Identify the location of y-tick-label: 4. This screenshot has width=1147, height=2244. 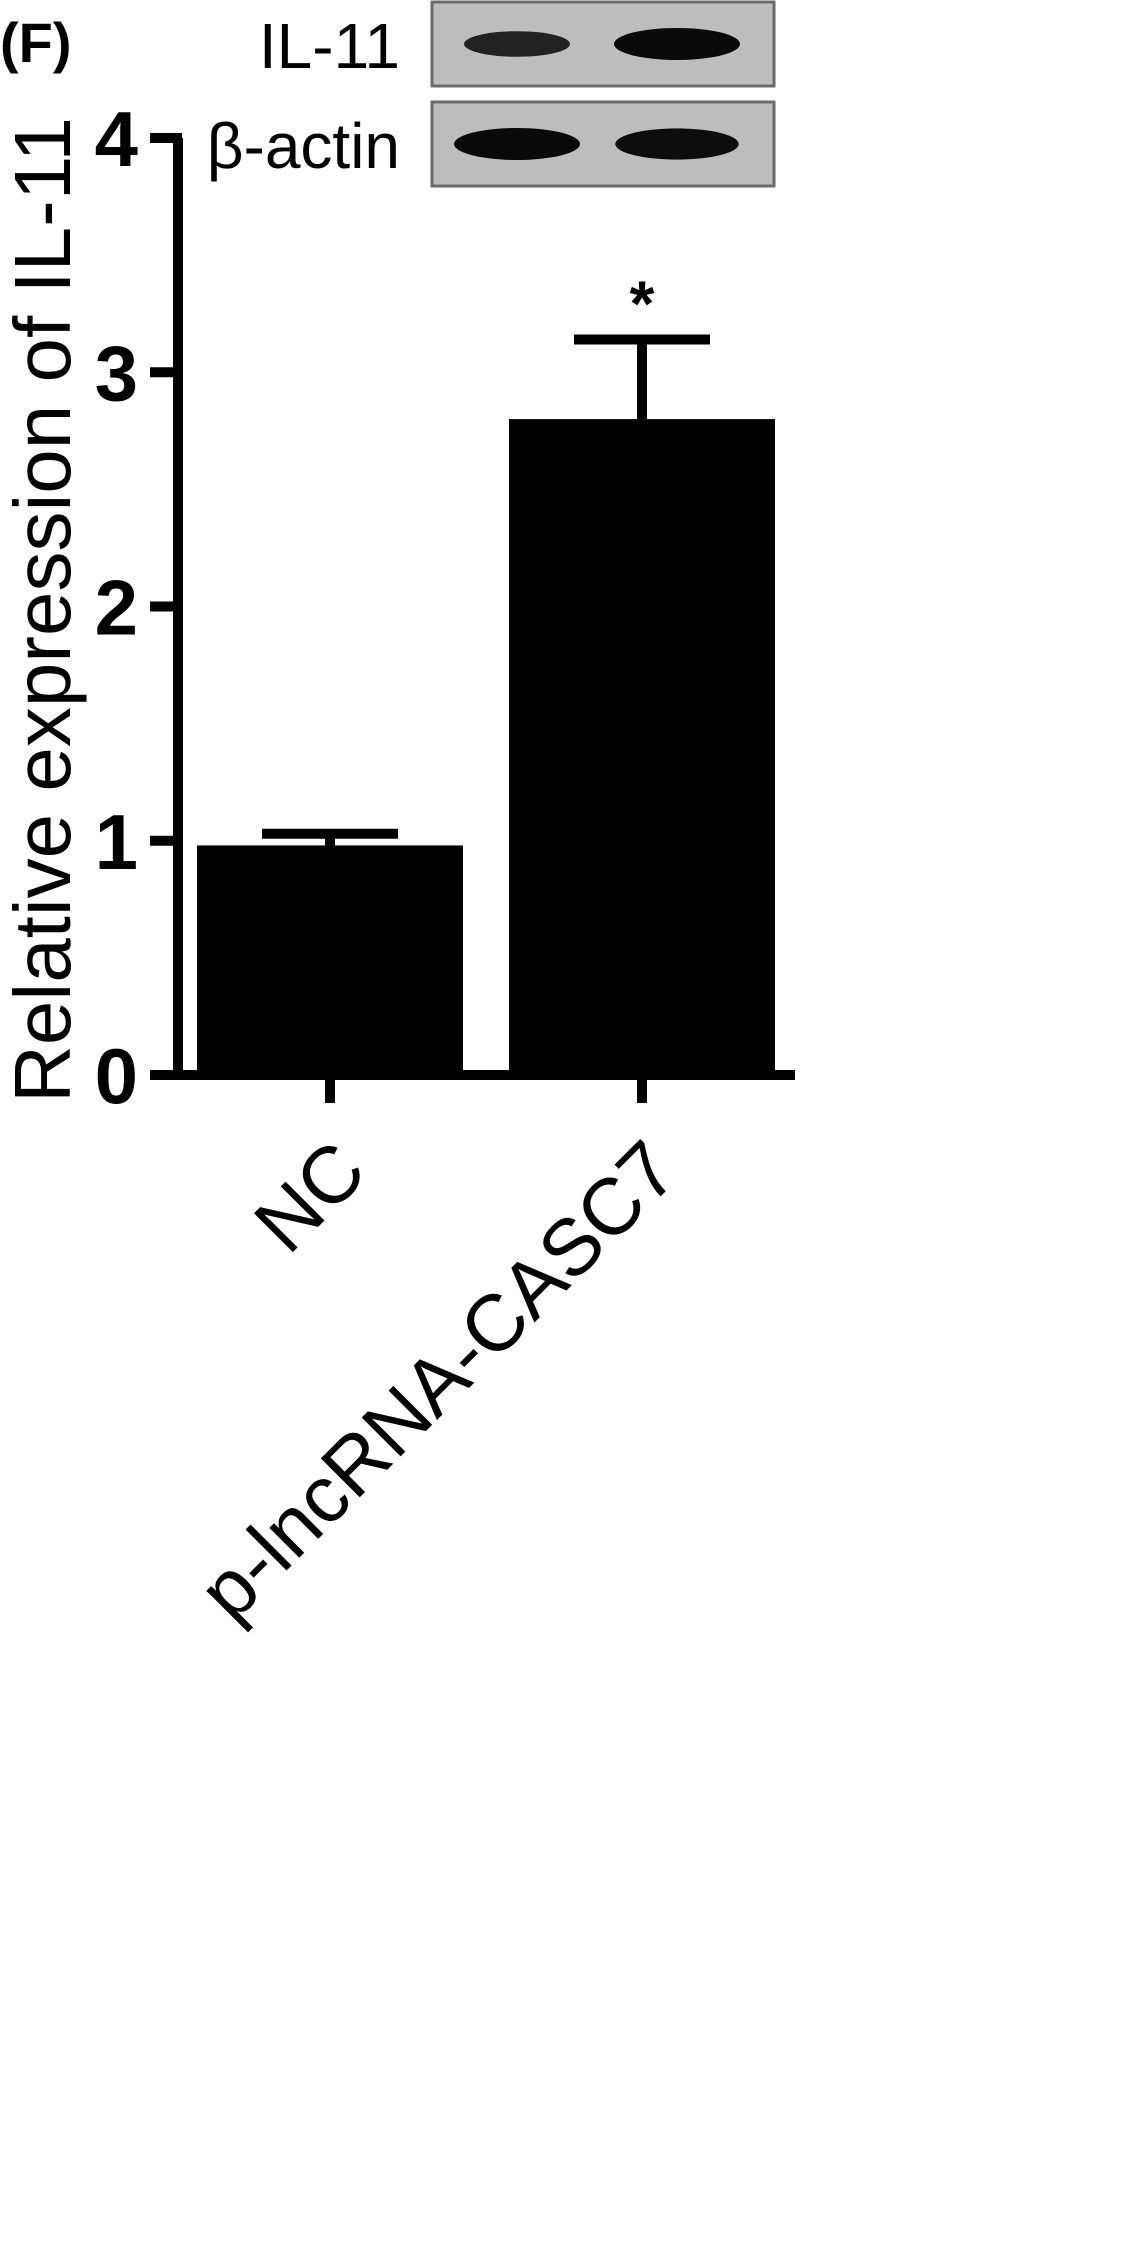
(116, 139).